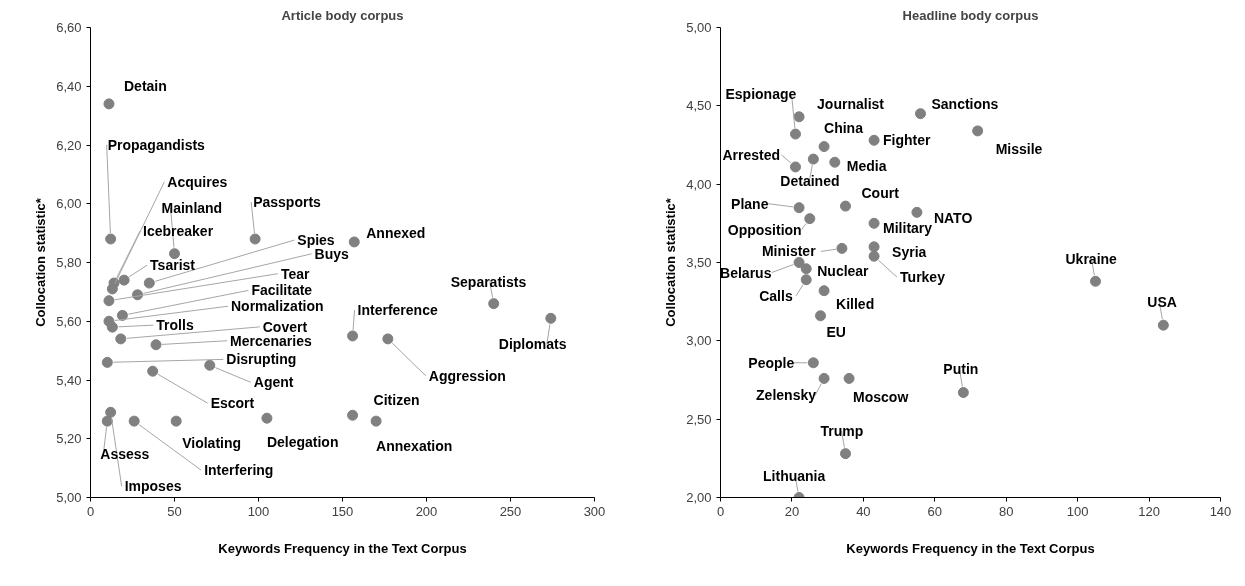  Describe the element at coordinates (69, 27) in the screenshot. I see `y-tick-label: 6,60` at that location.